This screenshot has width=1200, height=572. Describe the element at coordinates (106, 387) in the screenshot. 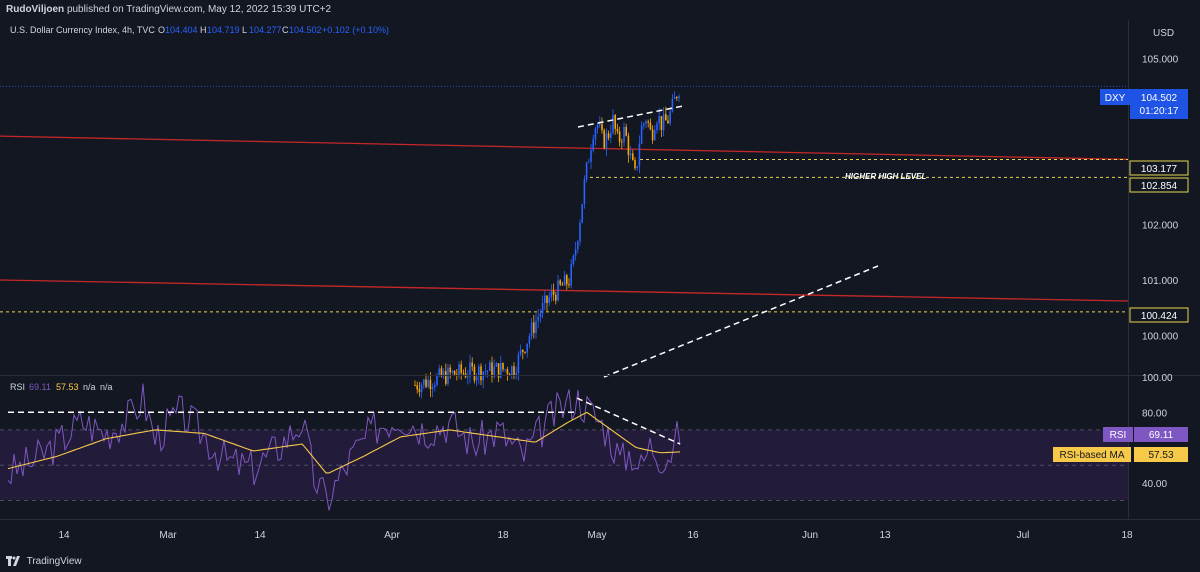

I see `svg-text: n/a` at that location.